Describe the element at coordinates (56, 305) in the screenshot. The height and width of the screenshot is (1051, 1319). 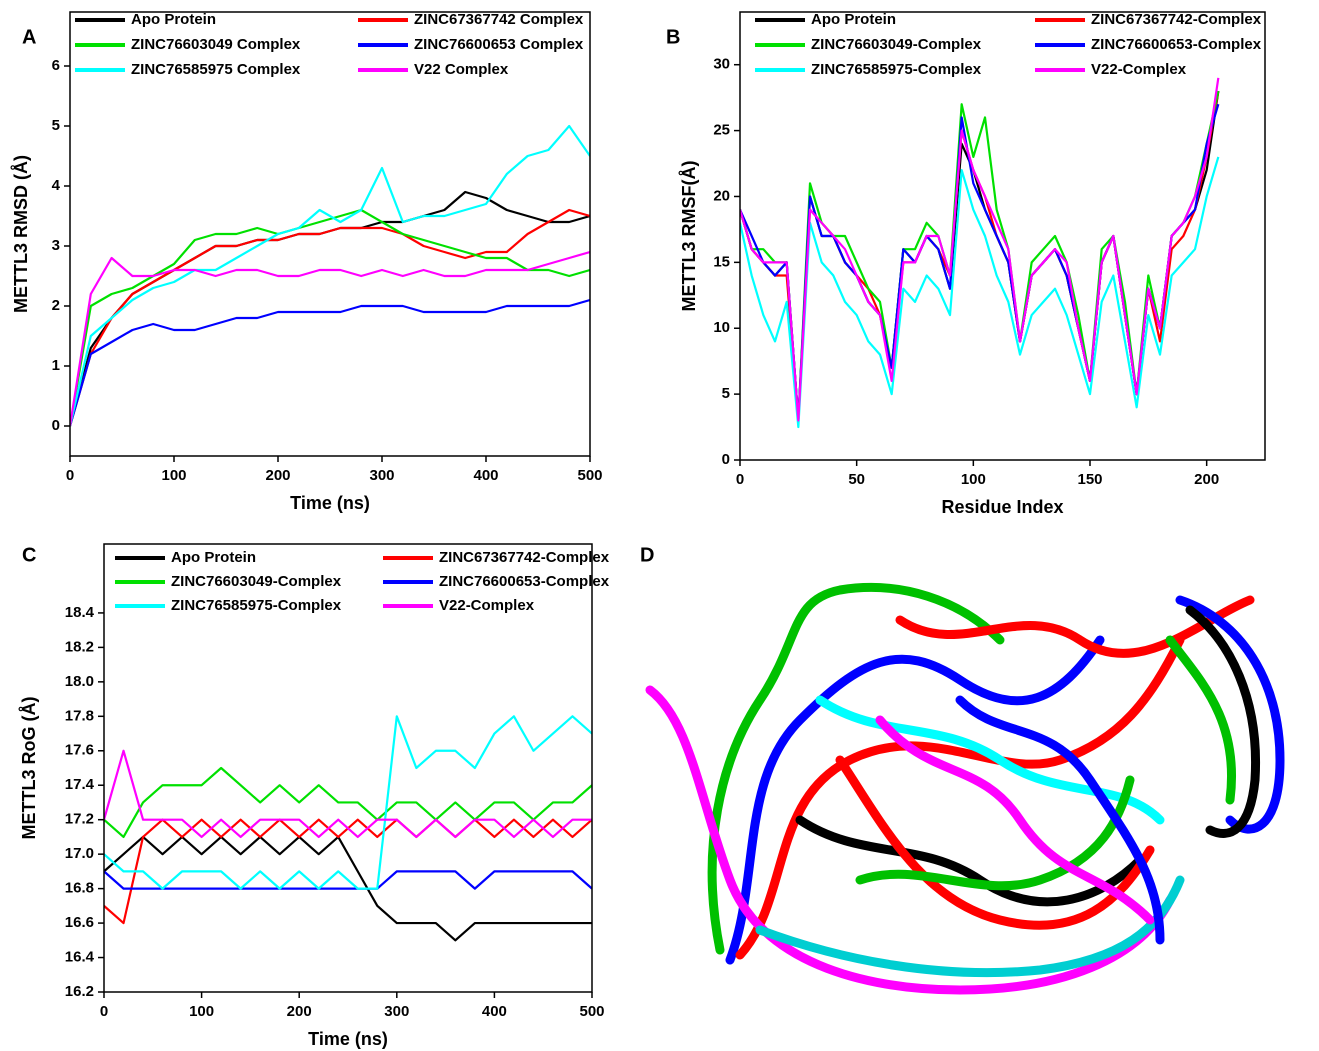
I see `y-tick-label: 2` at that location.